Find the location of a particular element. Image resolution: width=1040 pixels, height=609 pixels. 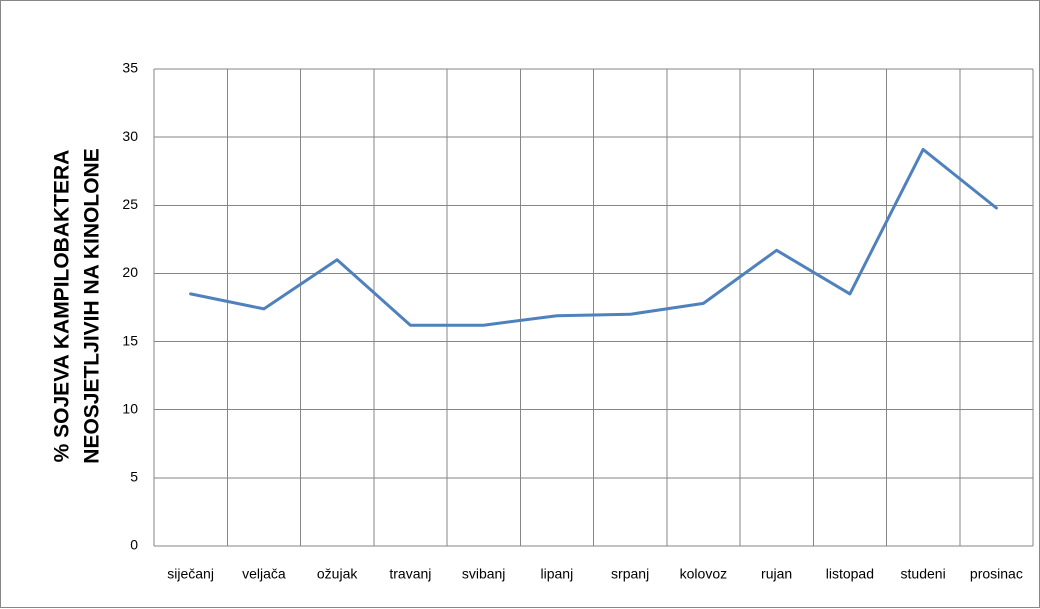

y-tick-label: 15 is located at coordinates (130, 340).